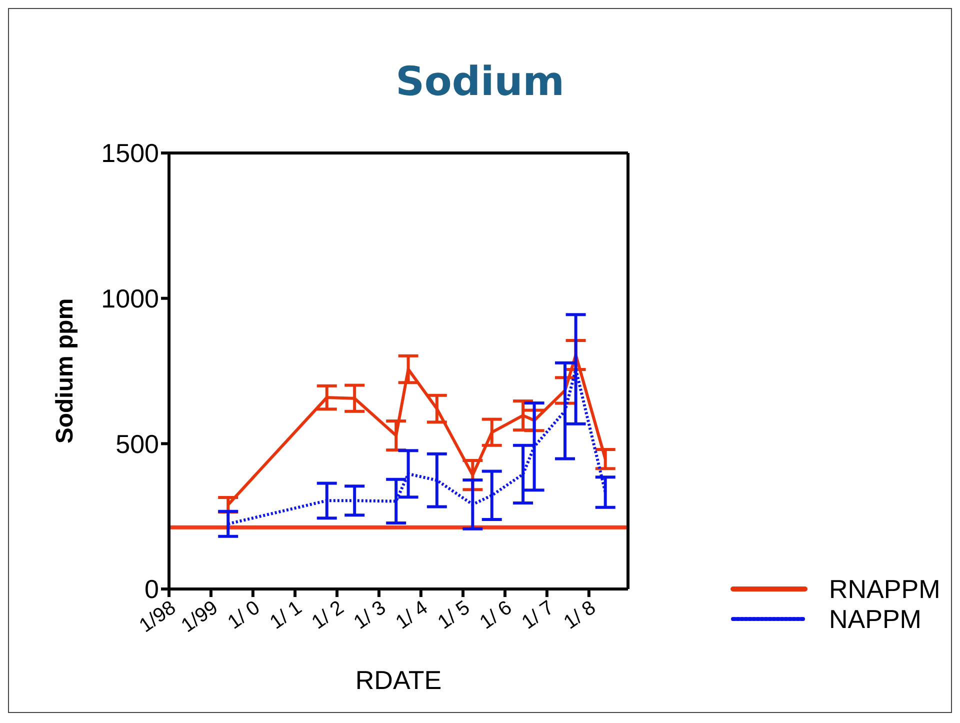 The image size is (960, 723). What do you see at coordinates (286, 615) in the screenshot?
I see `x-tick-label: 1/ 1` at bounding box center [286, 615].